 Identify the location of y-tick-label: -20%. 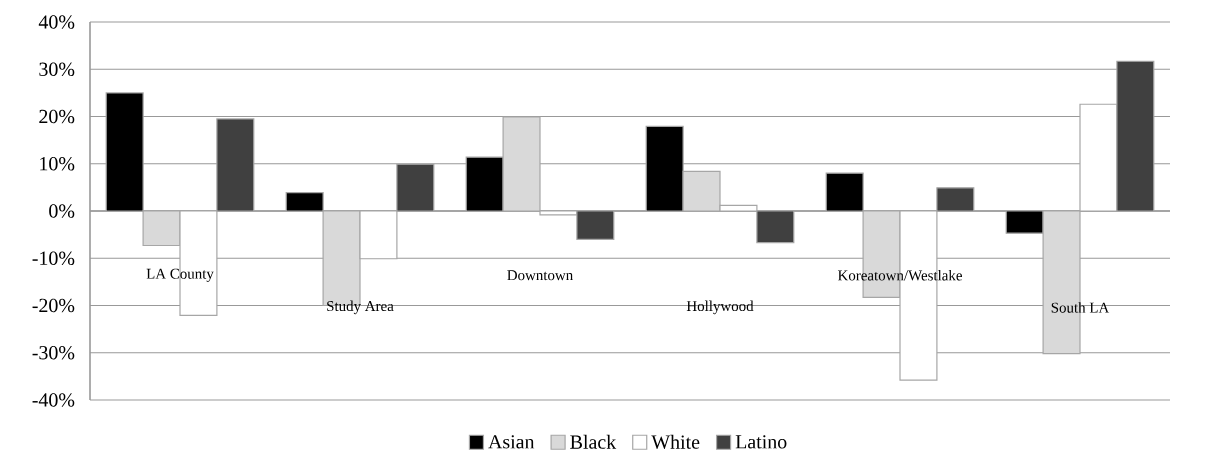
(53, 305).